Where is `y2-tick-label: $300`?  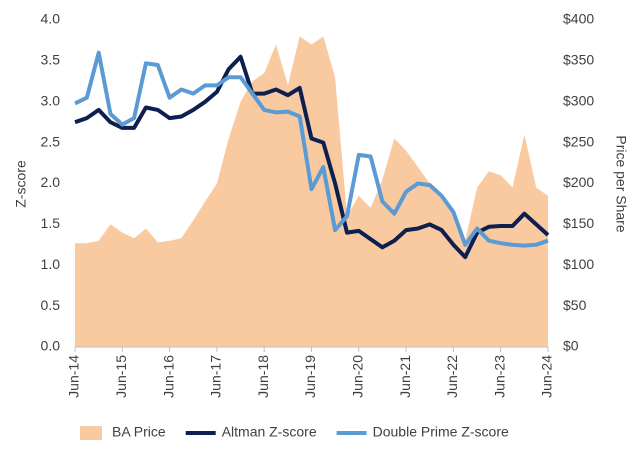
y2-tick-label: $300 is located at coordinates (578, 100).